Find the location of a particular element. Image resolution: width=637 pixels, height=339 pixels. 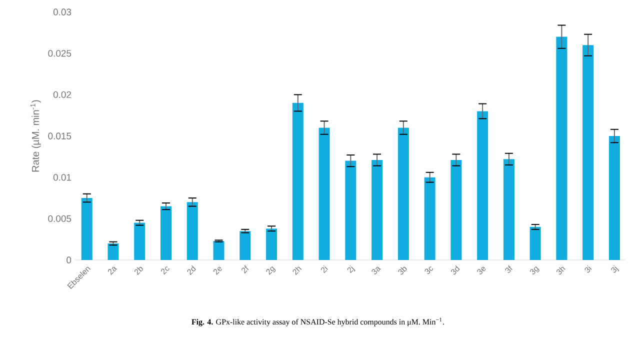

y-tick-label: 0.03 is located at coordinates (62, 12).